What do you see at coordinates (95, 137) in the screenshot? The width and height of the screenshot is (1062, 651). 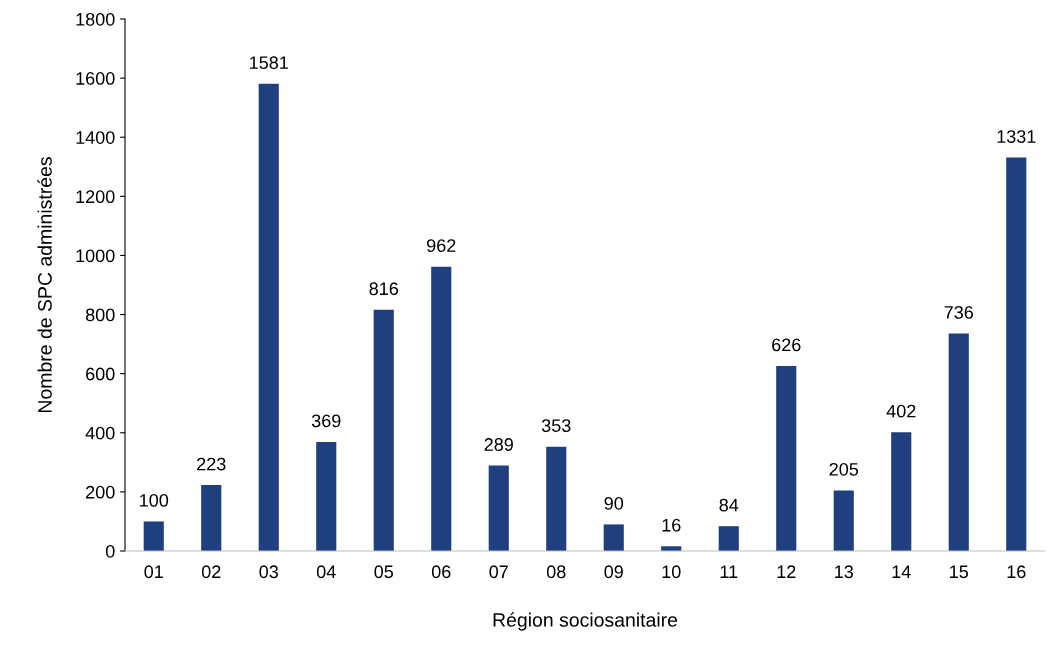 I see `y-tick-label: 1400` at bounding box center [95, 137].